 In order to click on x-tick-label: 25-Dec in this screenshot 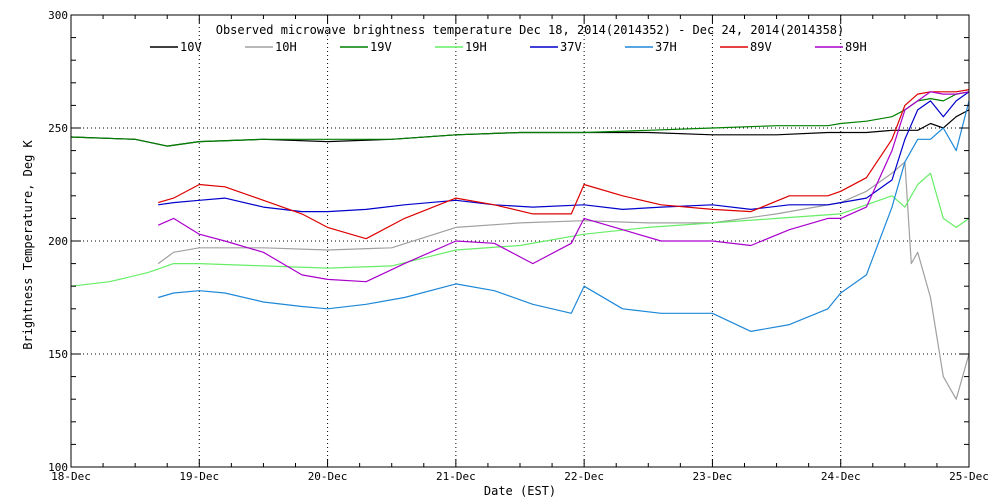, I will do `click(969, 476)`.